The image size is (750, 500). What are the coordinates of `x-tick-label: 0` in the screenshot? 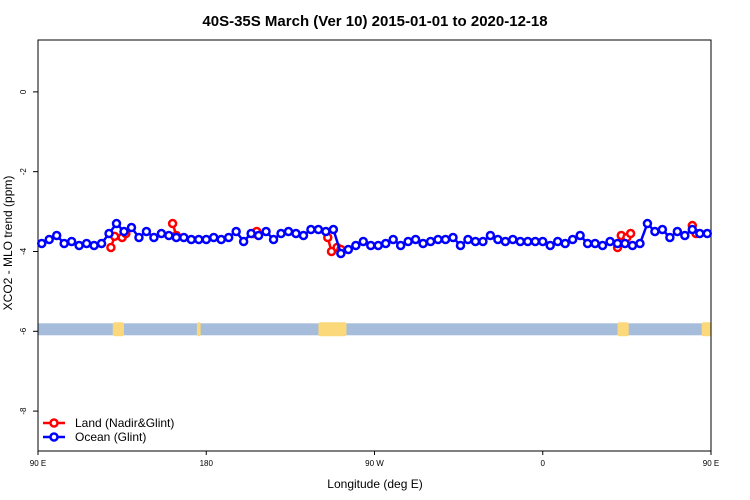 It's located at (543, 463).